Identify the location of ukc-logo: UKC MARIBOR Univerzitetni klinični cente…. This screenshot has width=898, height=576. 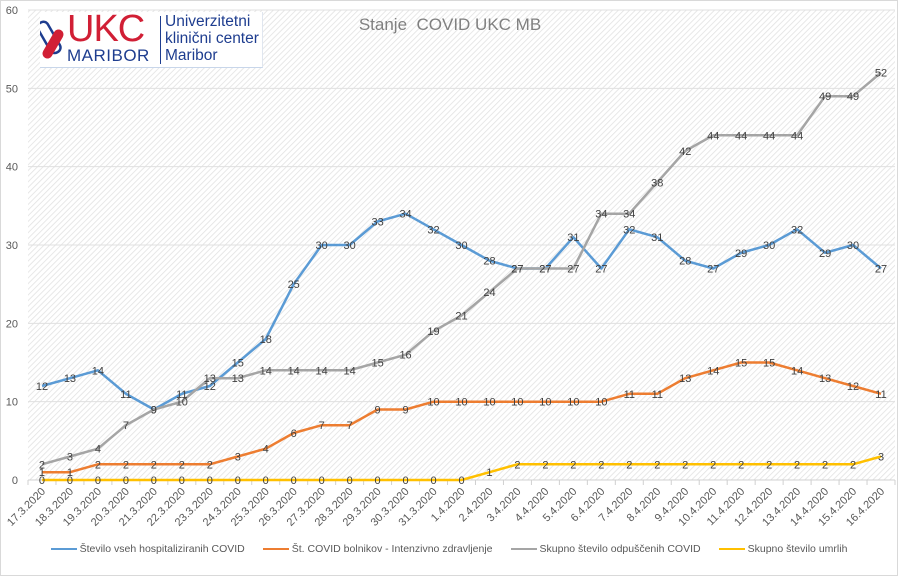
(151, 38).